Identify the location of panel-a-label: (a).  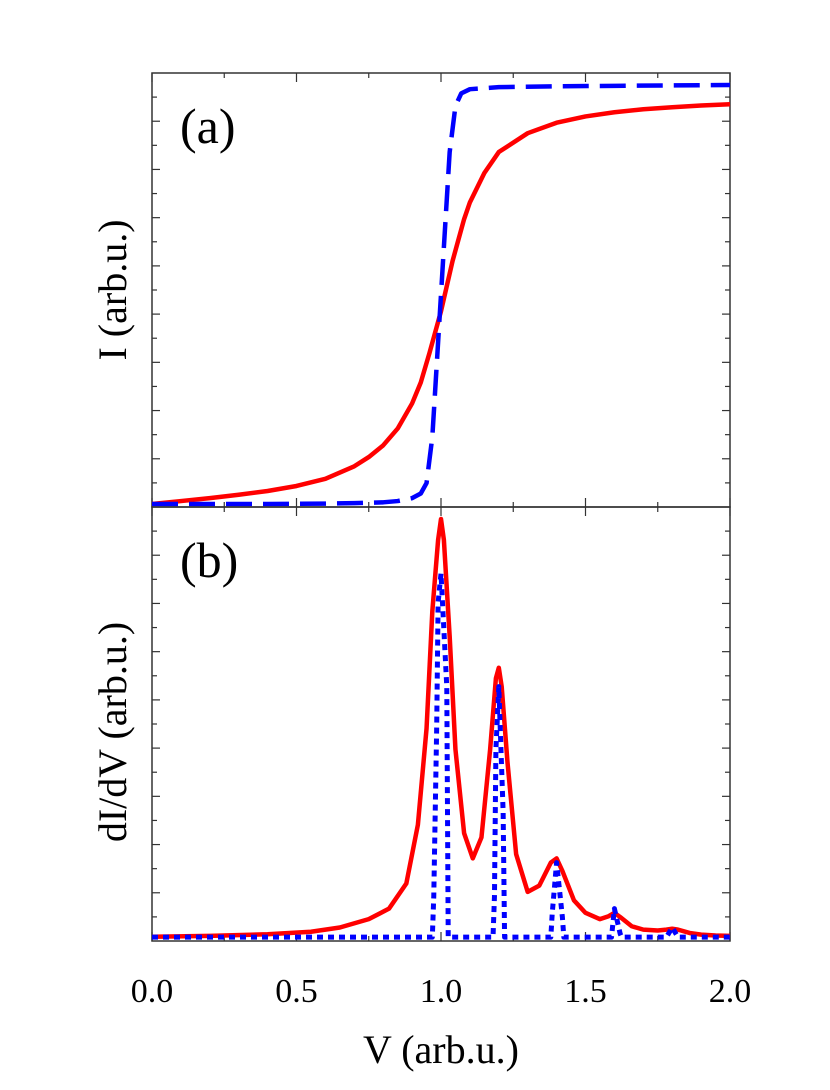
(208, 126).